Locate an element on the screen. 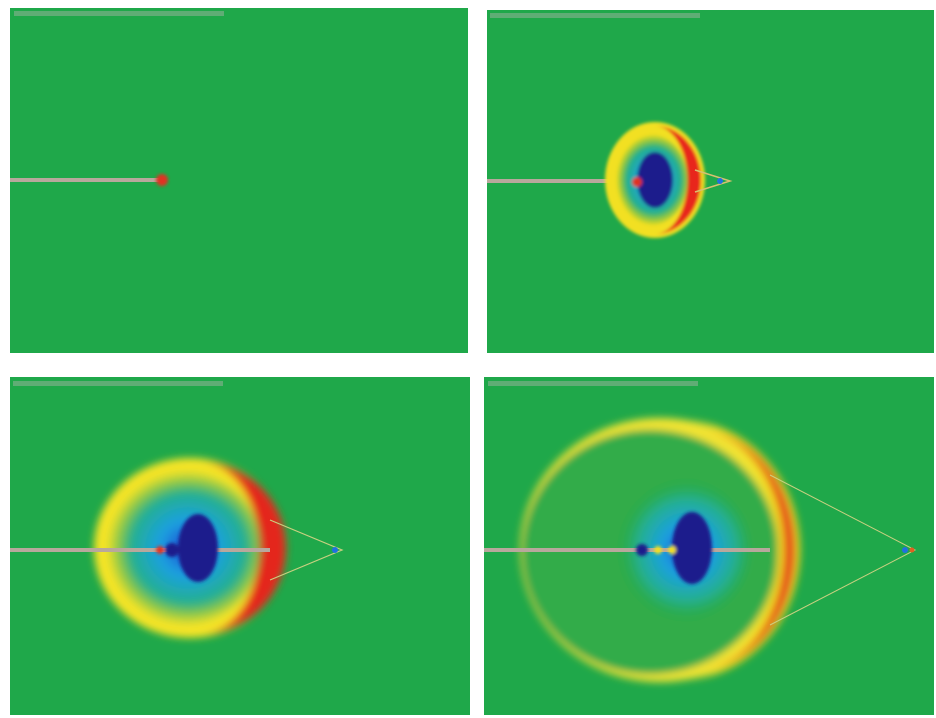  shock-tip-hot is located at coordinates (912, 550).